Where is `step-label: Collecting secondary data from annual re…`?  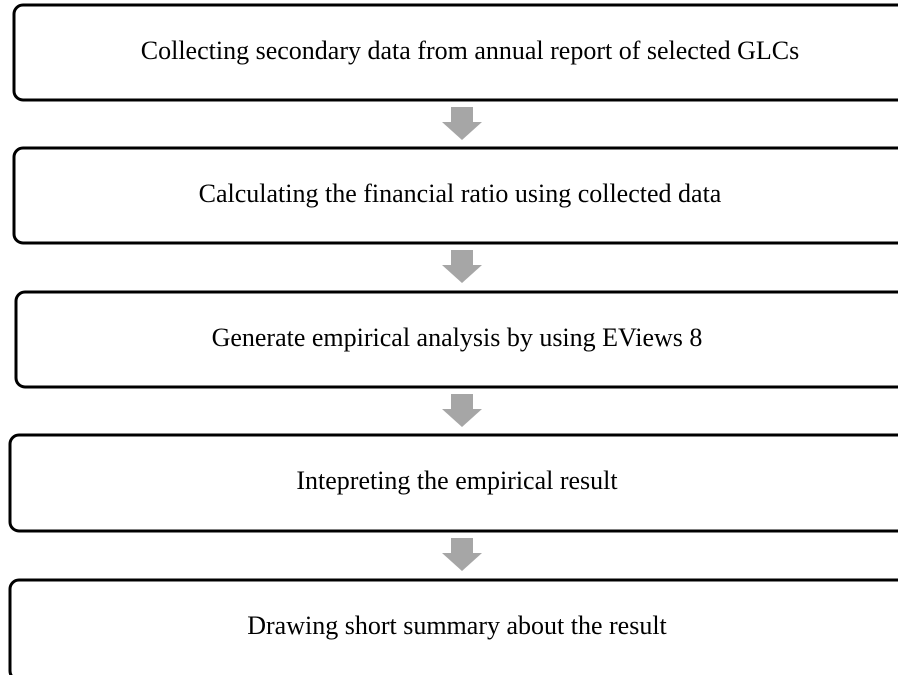 step-label: Collecting secondary data from annual re… is located at coordinates (470, 50).